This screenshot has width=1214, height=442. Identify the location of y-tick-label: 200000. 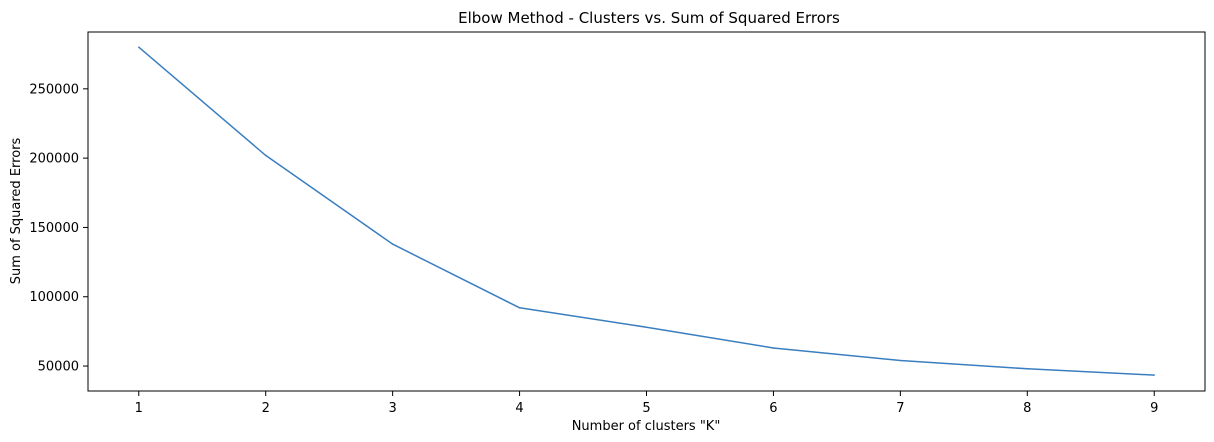
(54, 159).